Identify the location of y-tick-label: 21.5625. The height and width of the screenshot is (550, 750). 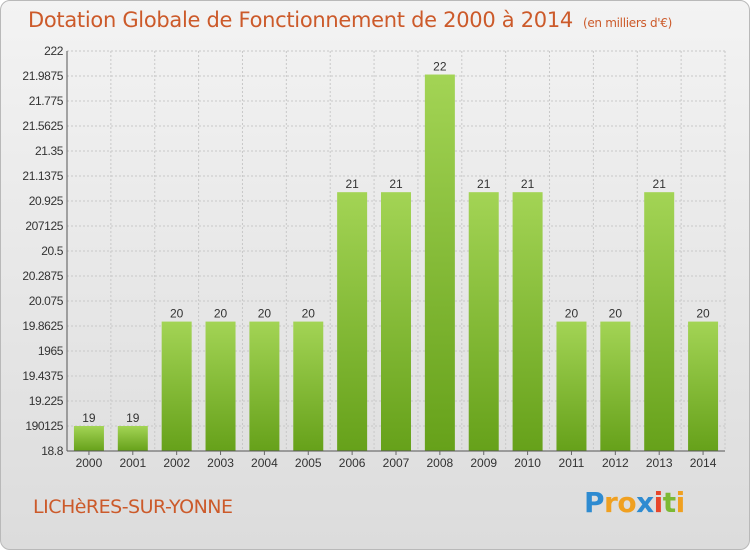
(42, 126).